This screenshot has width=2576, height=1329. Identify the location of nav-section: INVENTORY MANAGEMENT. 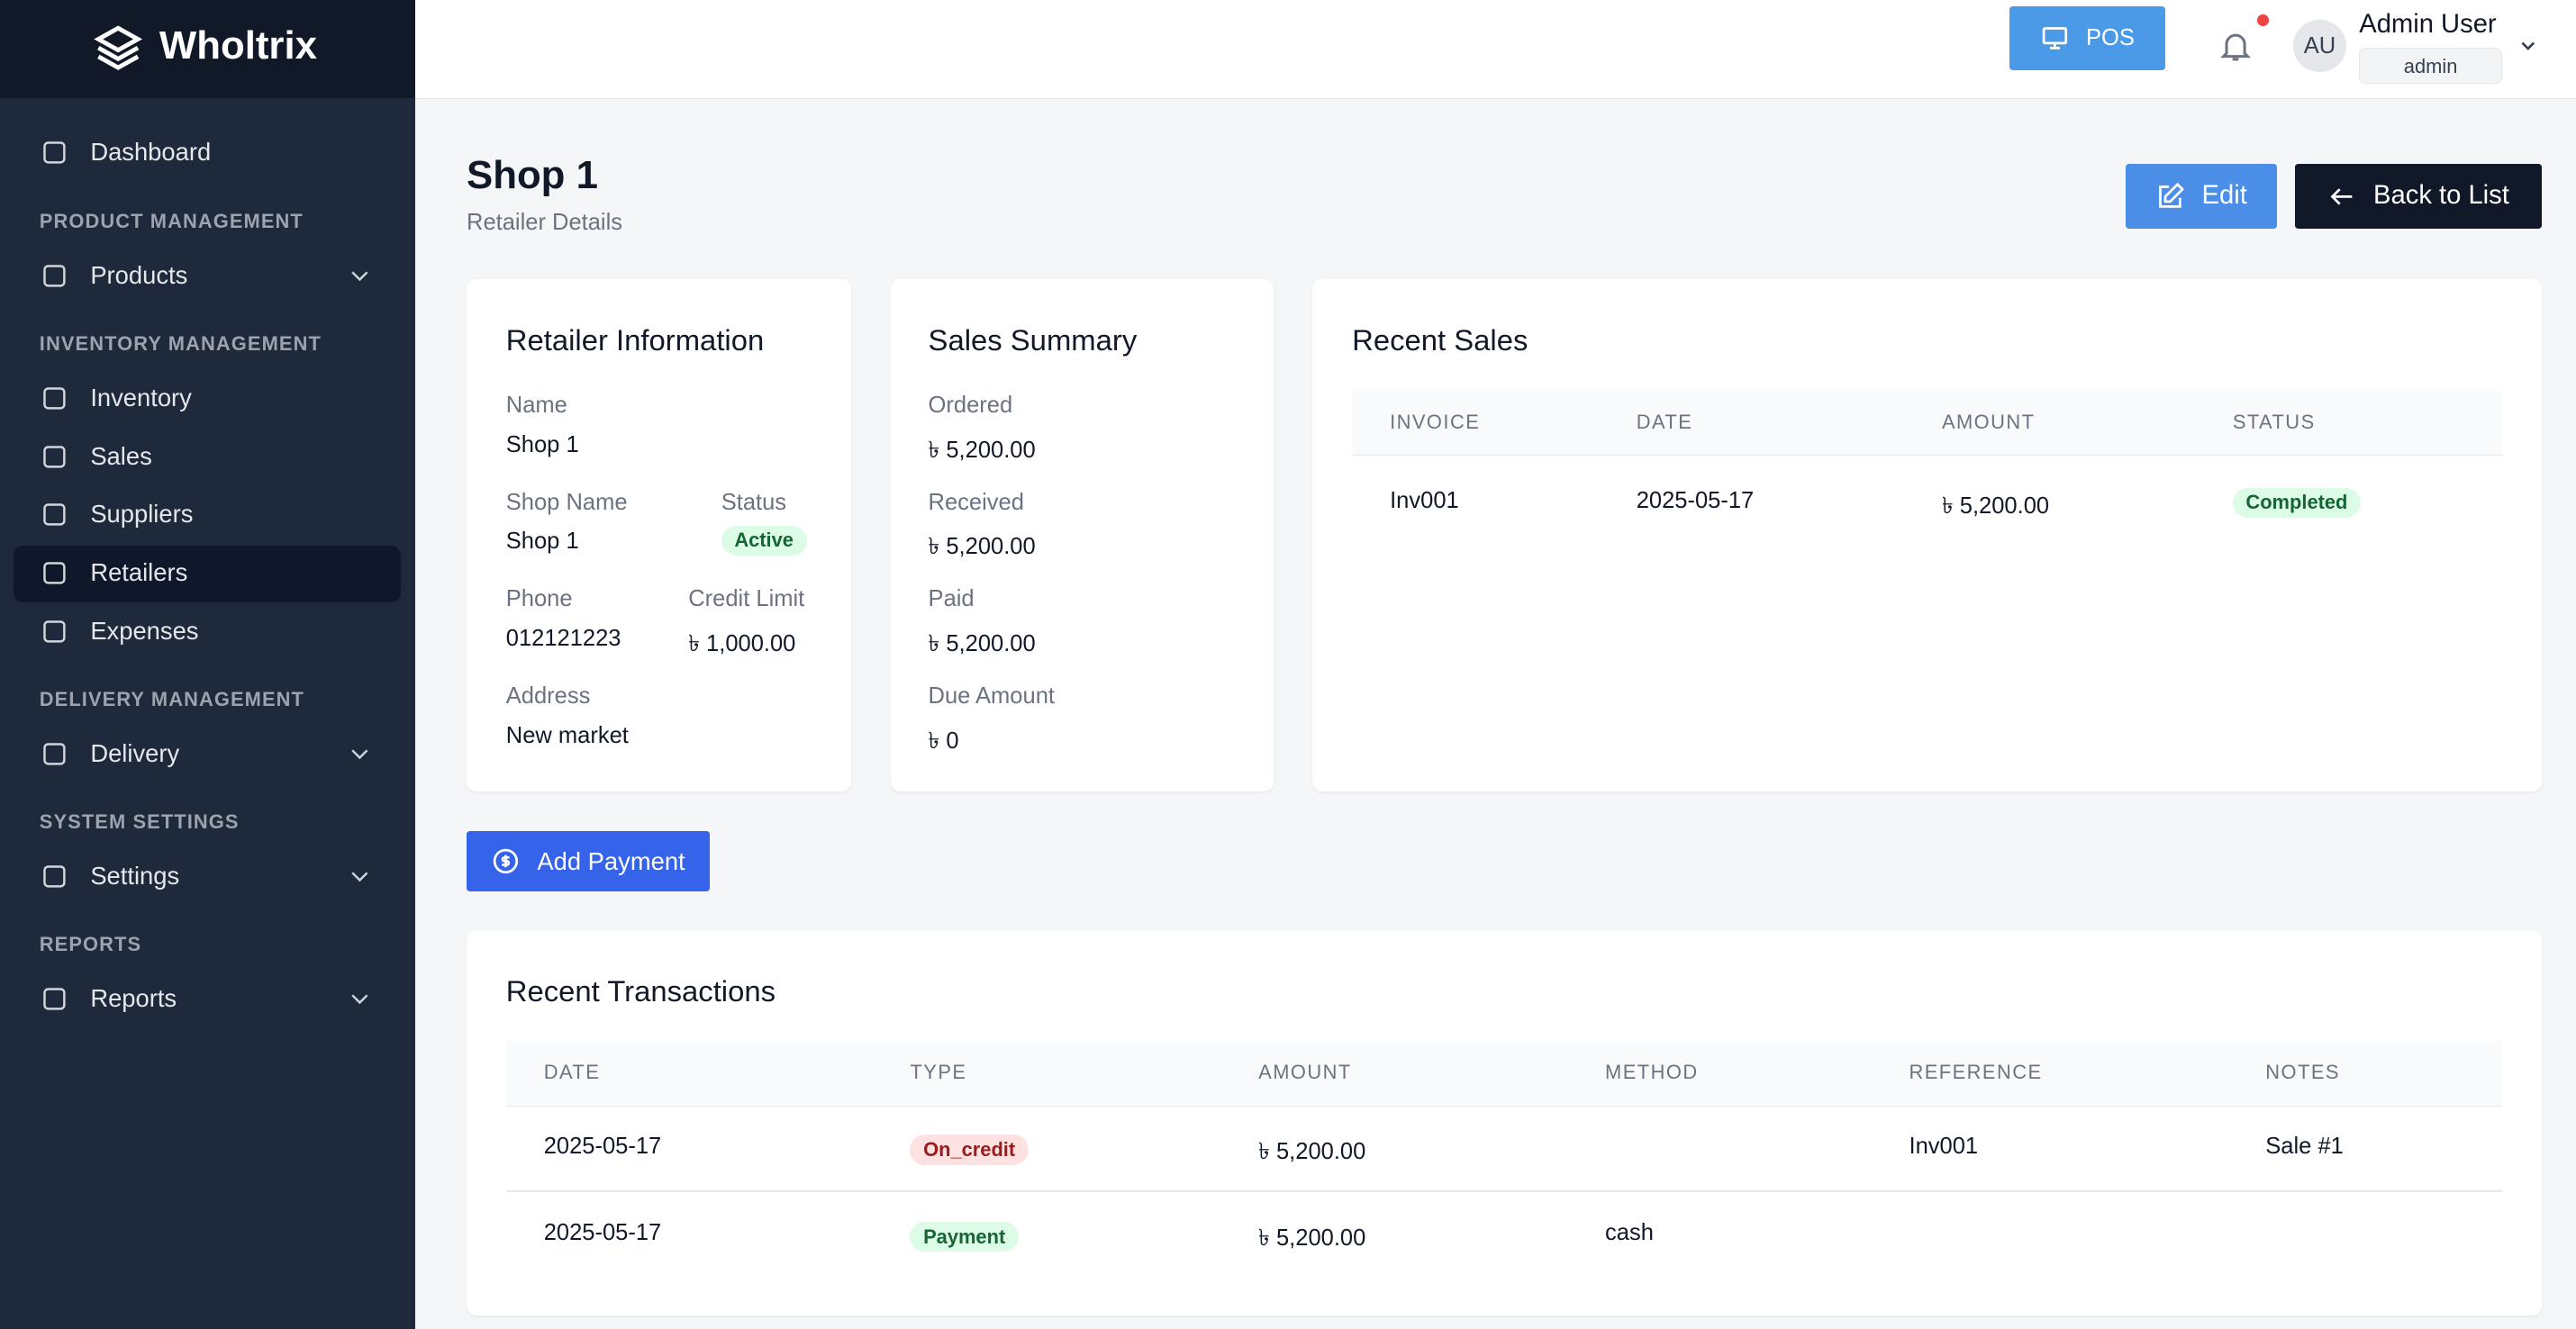
(180, 344).